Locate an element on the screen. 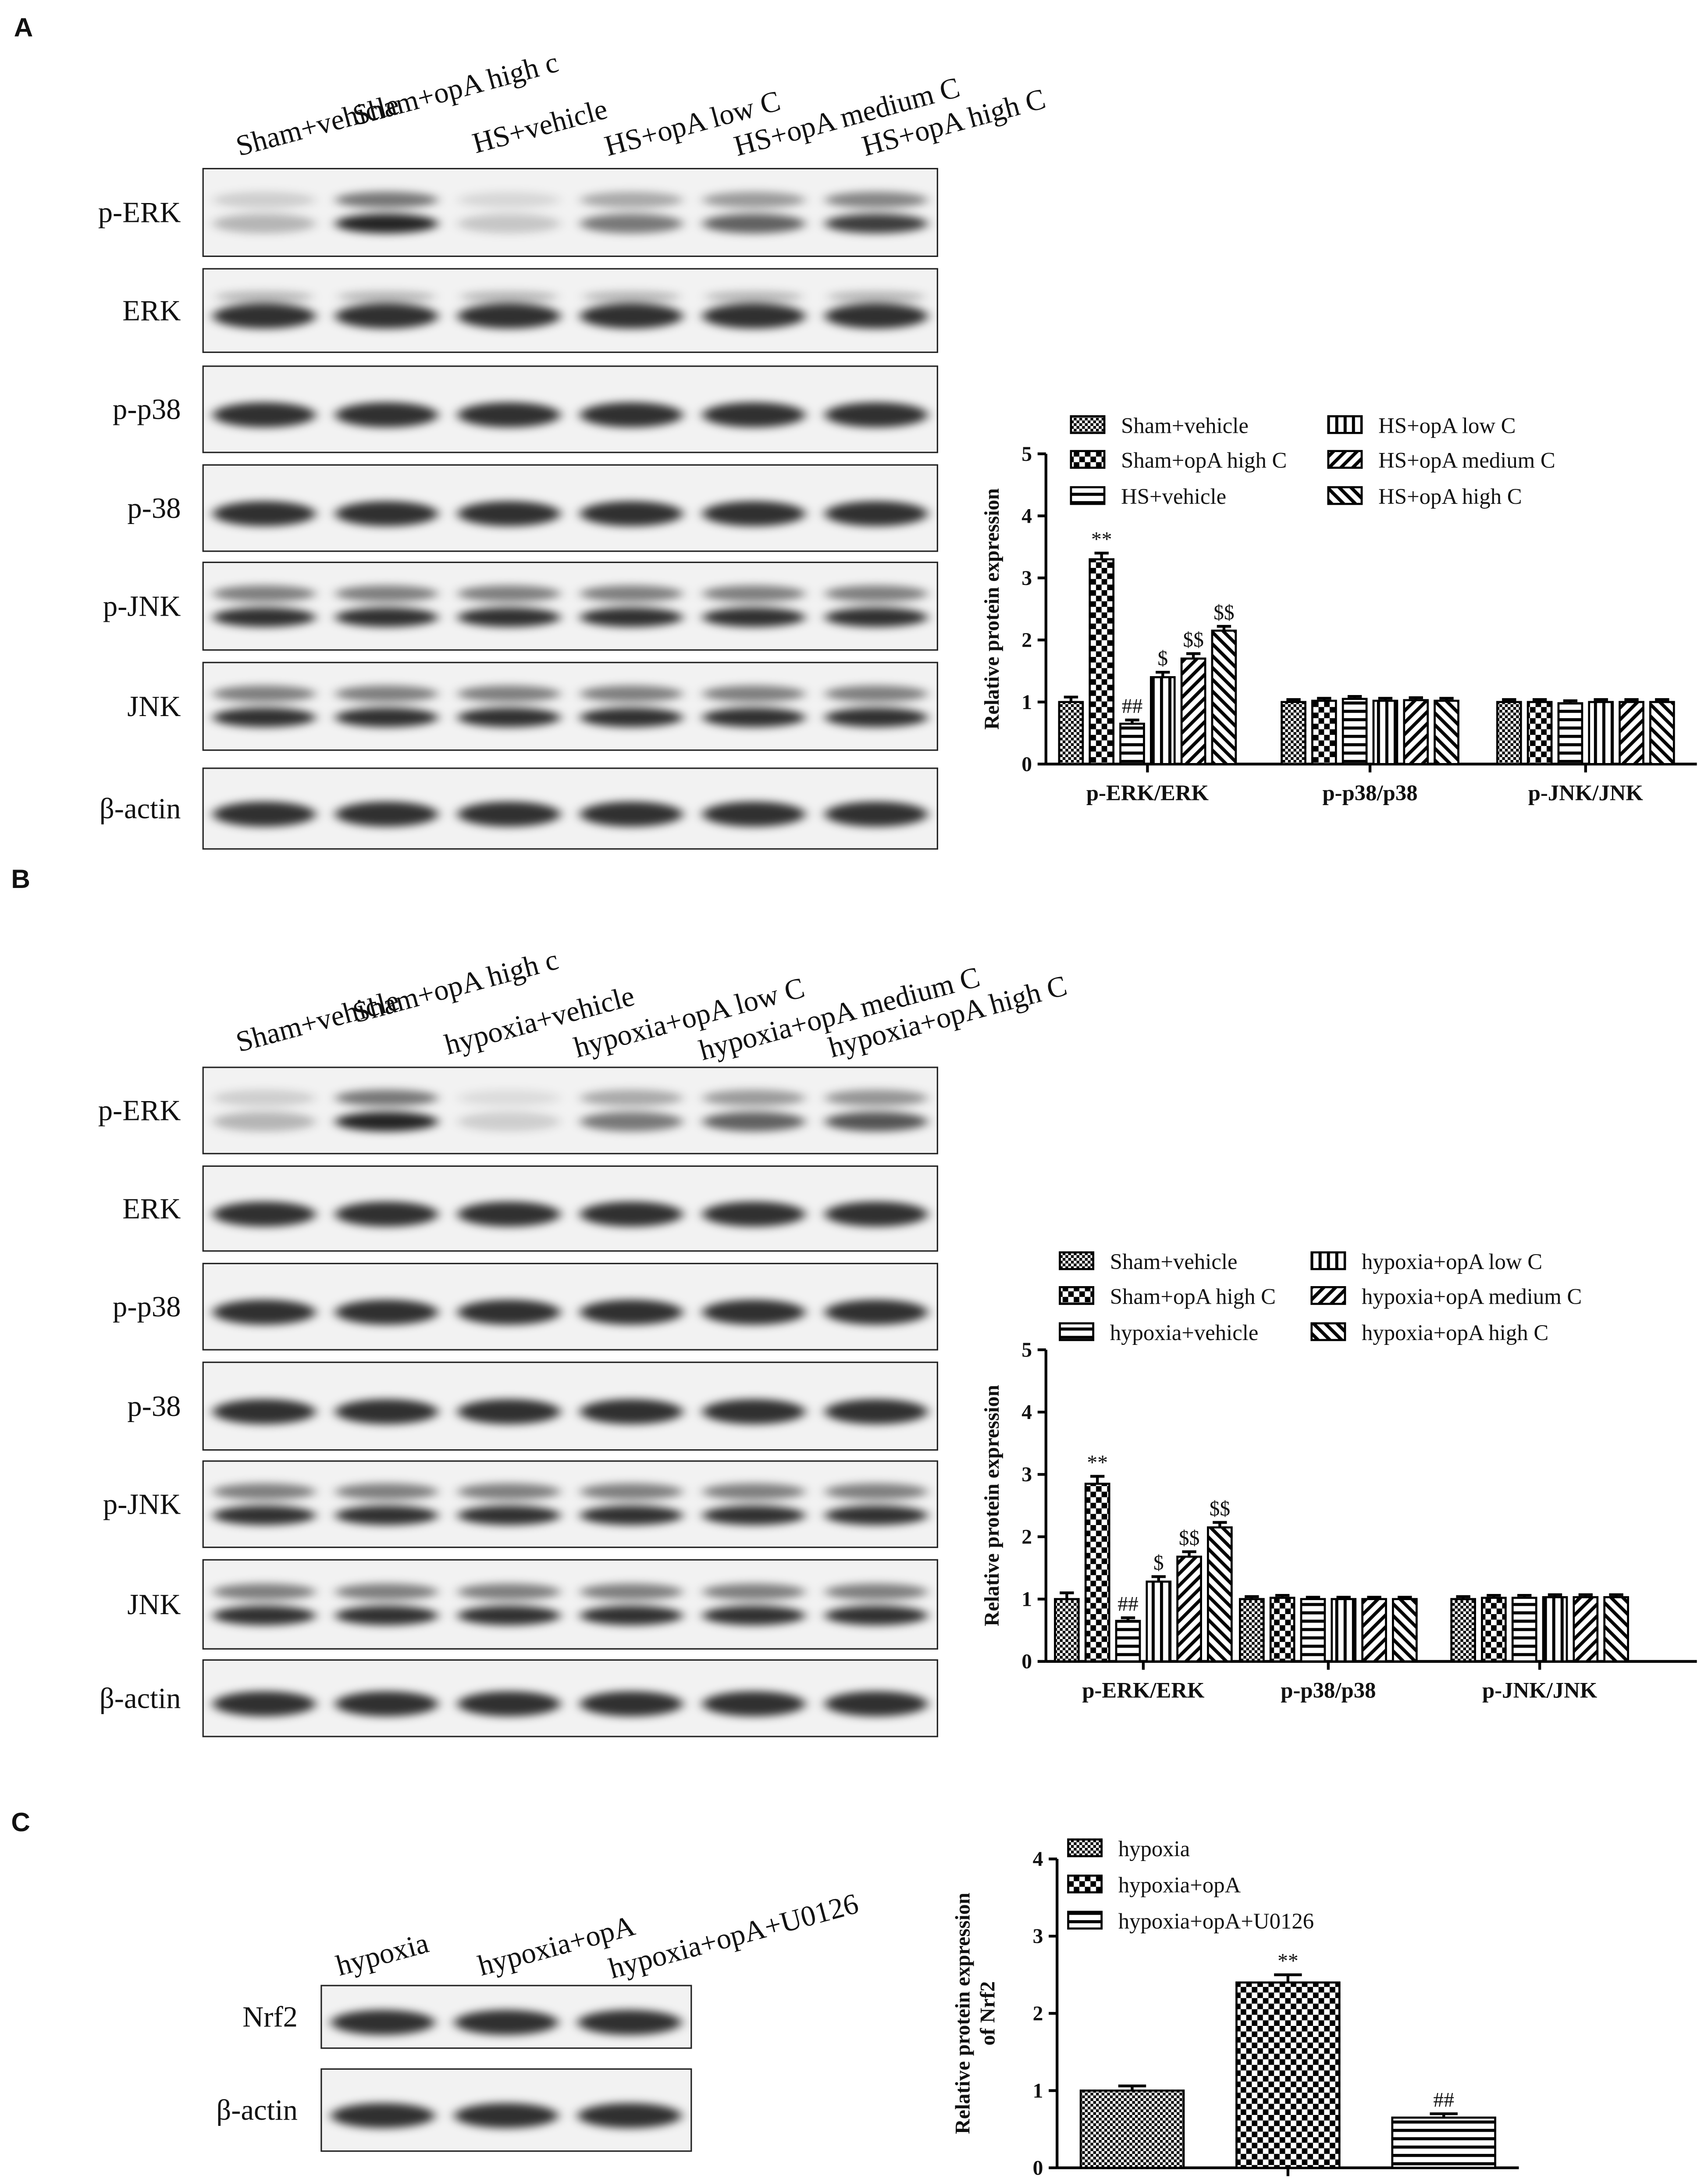 This screenshot has height=2182, width=1708. significance-label: $$ is located at coordinates (1193, 640).